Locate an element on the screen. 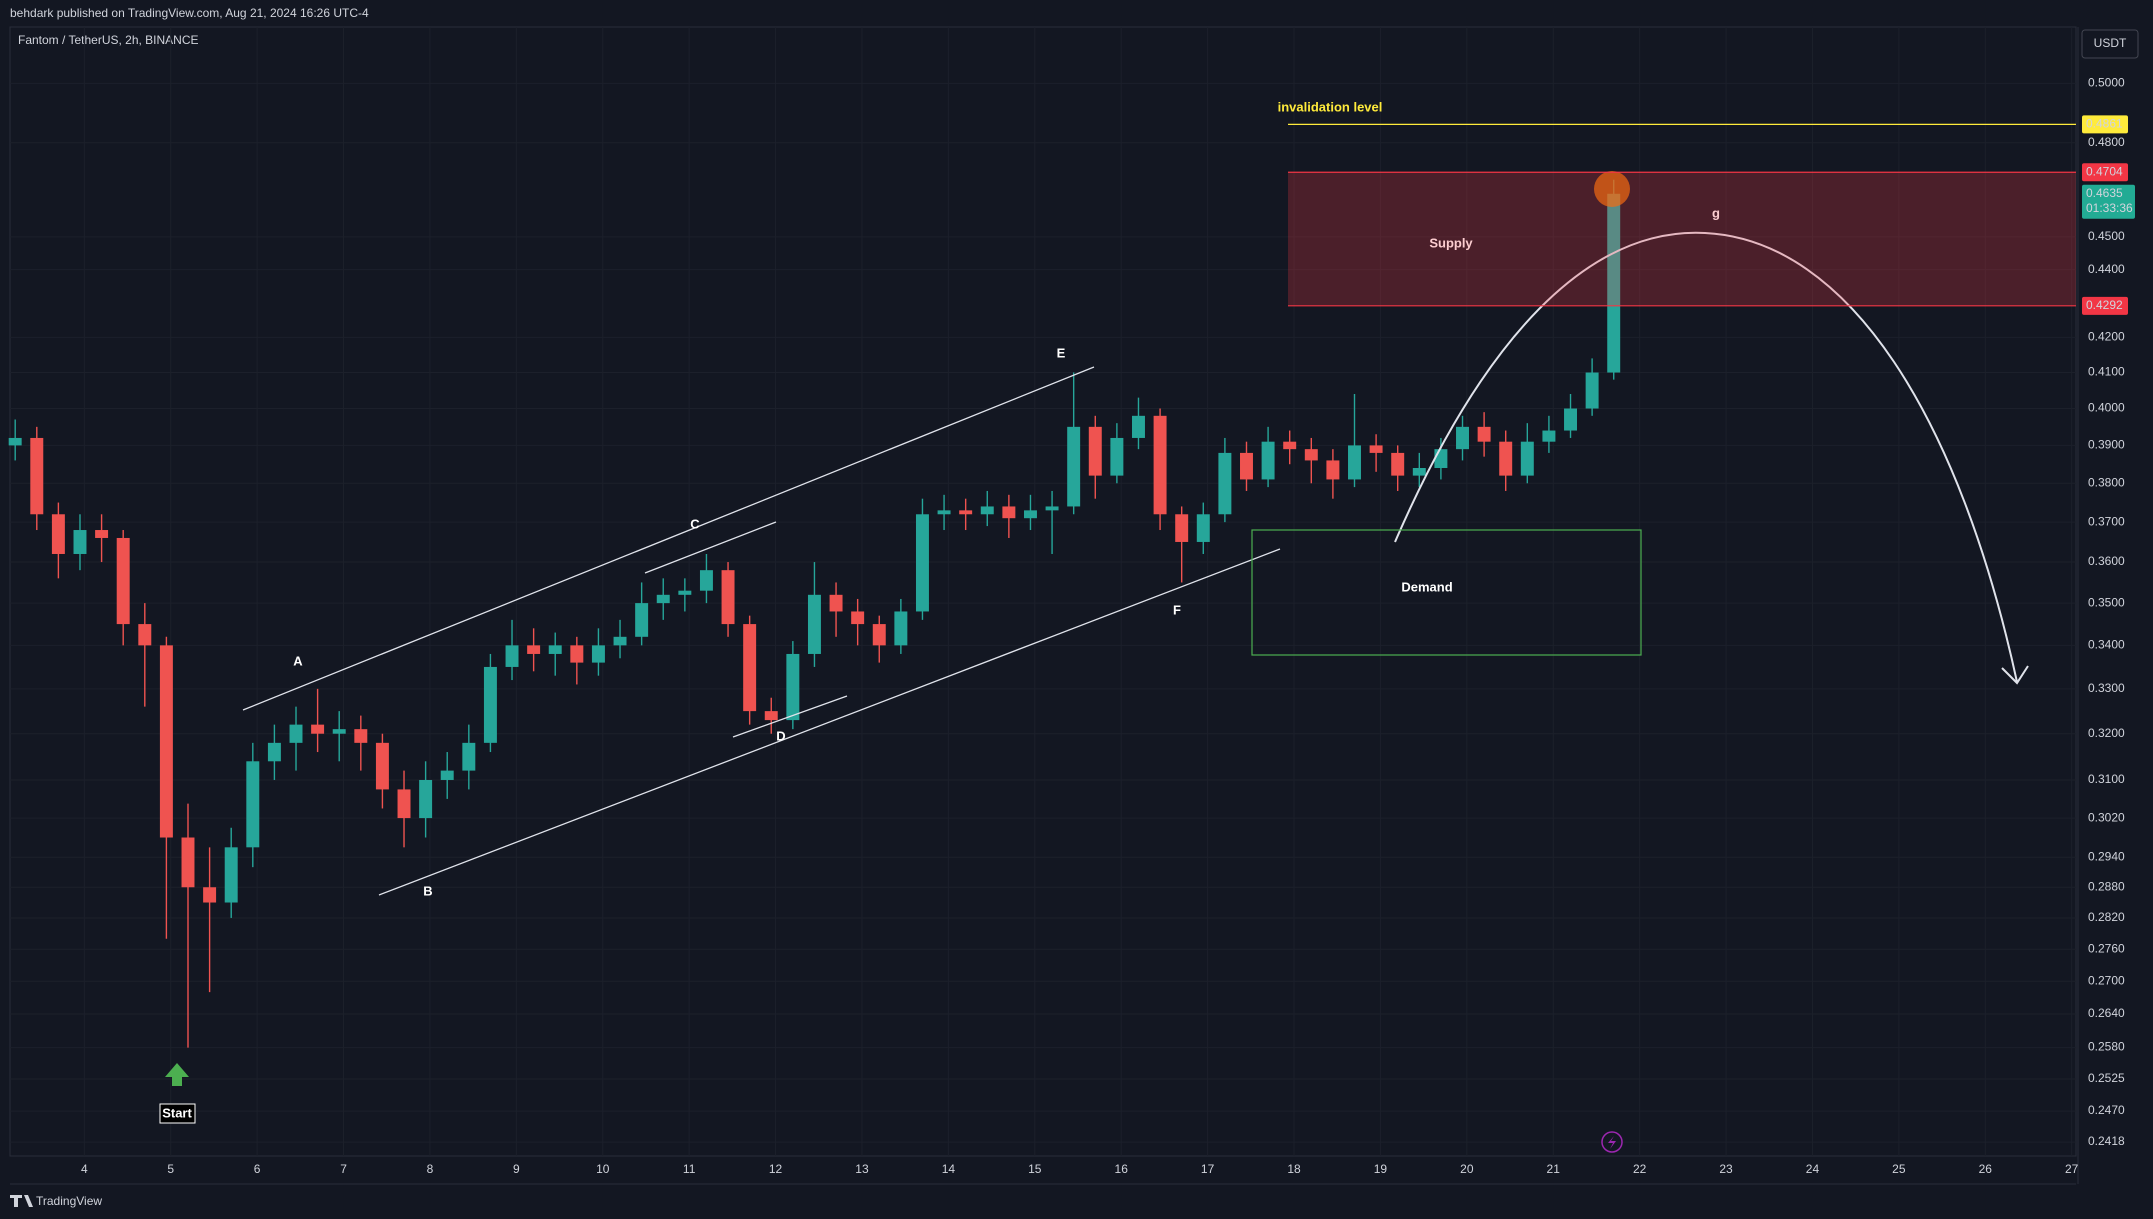  x-tick-label: 26 is located at coordinates (1986, 1169).